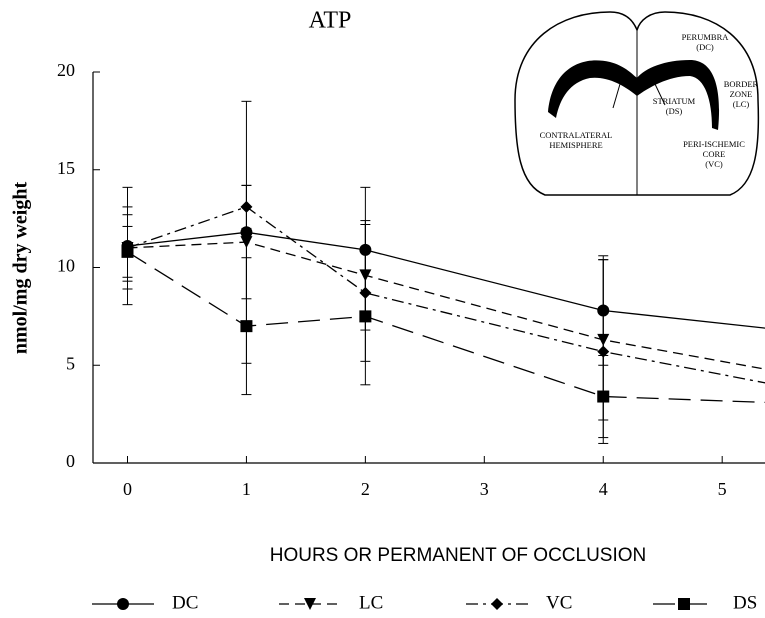 The height and width of the screenshot is (618, 765). Describe the element at coordinates (705, 47) in the screenshot. I see `inset-label: (DC)` at that location.